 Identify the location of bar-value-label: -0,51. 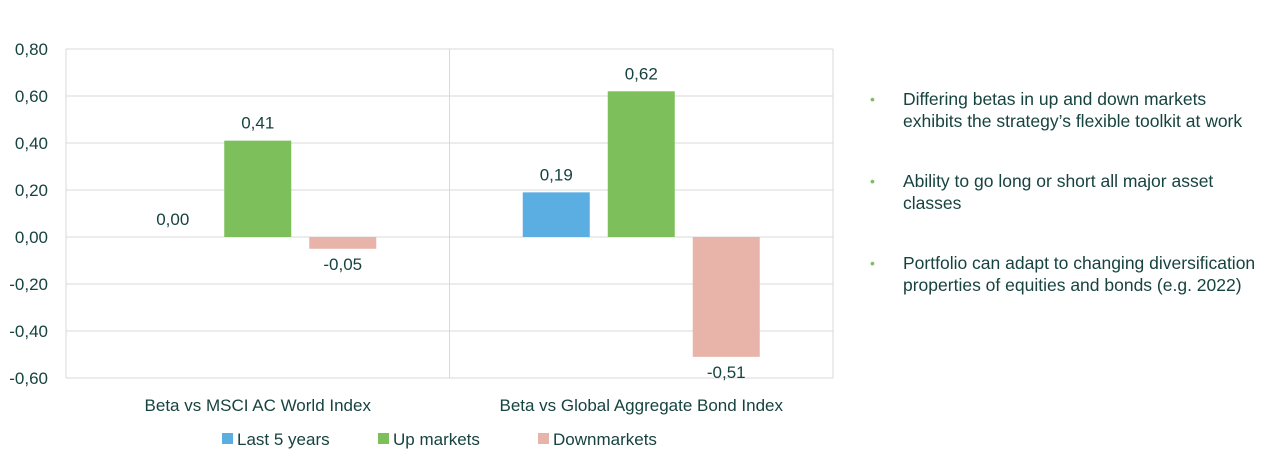
(726, 372).